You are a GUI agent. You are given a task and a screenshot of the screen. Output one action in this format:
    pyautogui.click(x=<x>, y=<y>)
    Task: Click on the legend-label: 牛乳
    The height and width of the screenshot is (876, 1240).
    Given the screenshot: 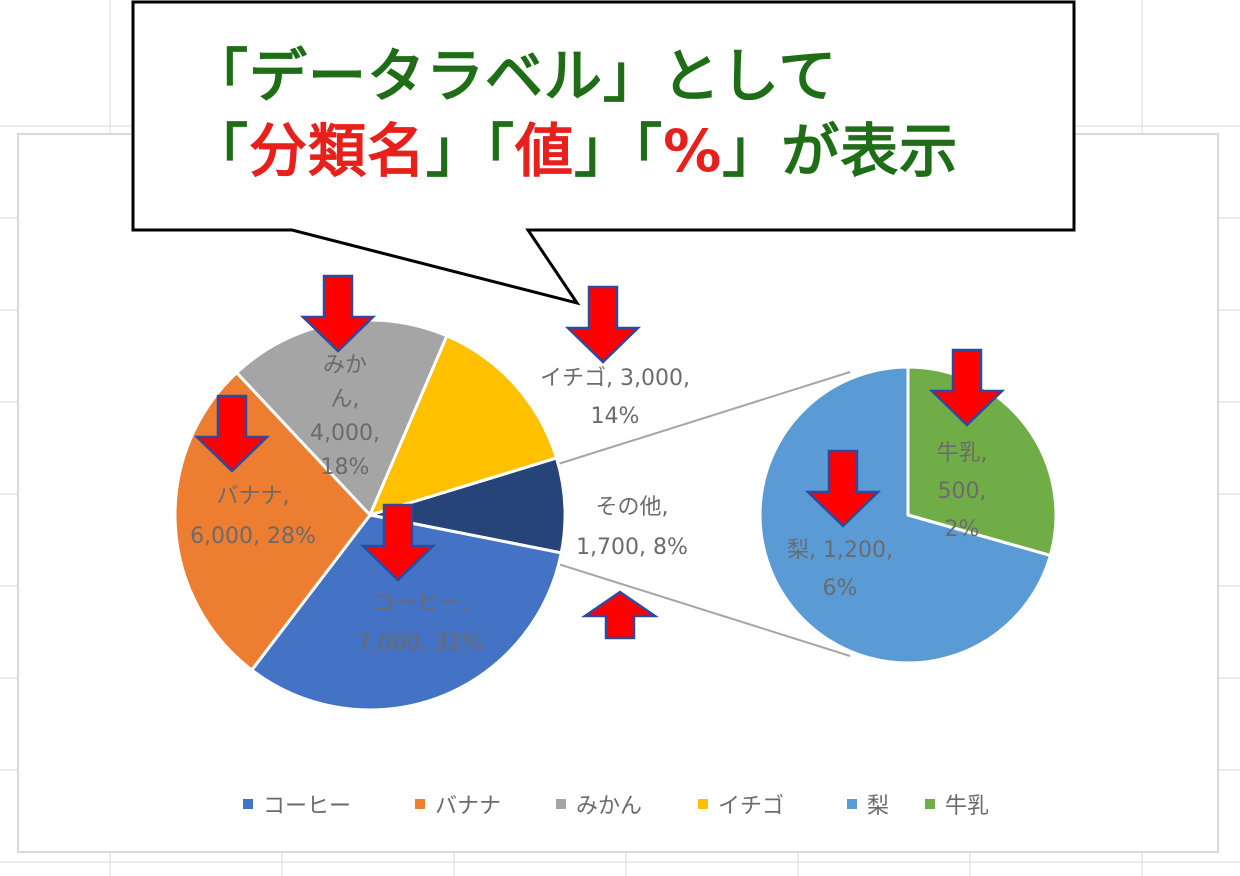 What is the action you would take?
    pyautogui.click(x=967, y=806)
    